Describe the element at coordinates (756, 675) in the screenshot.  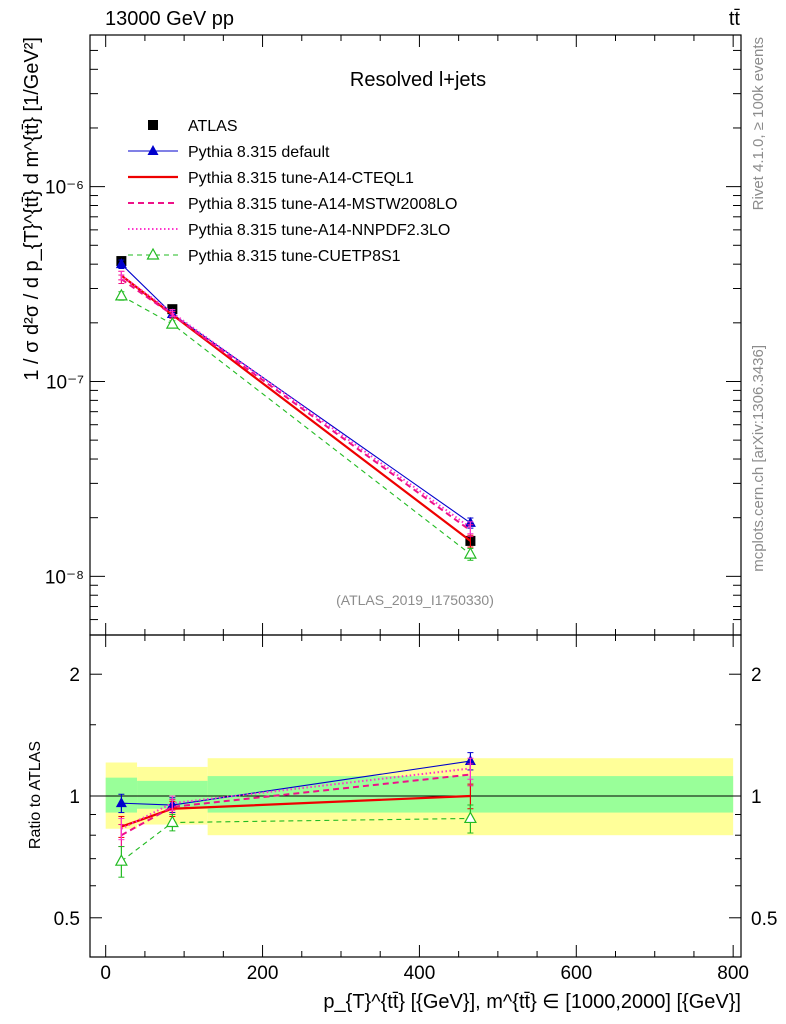
I see `ratio-y-tick-label-right: 2` at that location.